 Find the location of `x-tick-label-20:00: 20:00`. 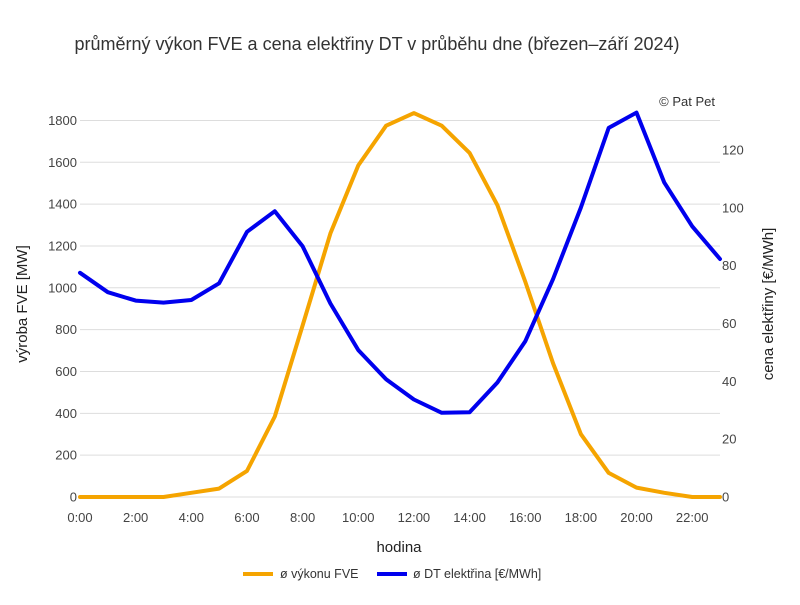

x-tick-label-20:00: 20:00 is located at coordinates (636, 517).